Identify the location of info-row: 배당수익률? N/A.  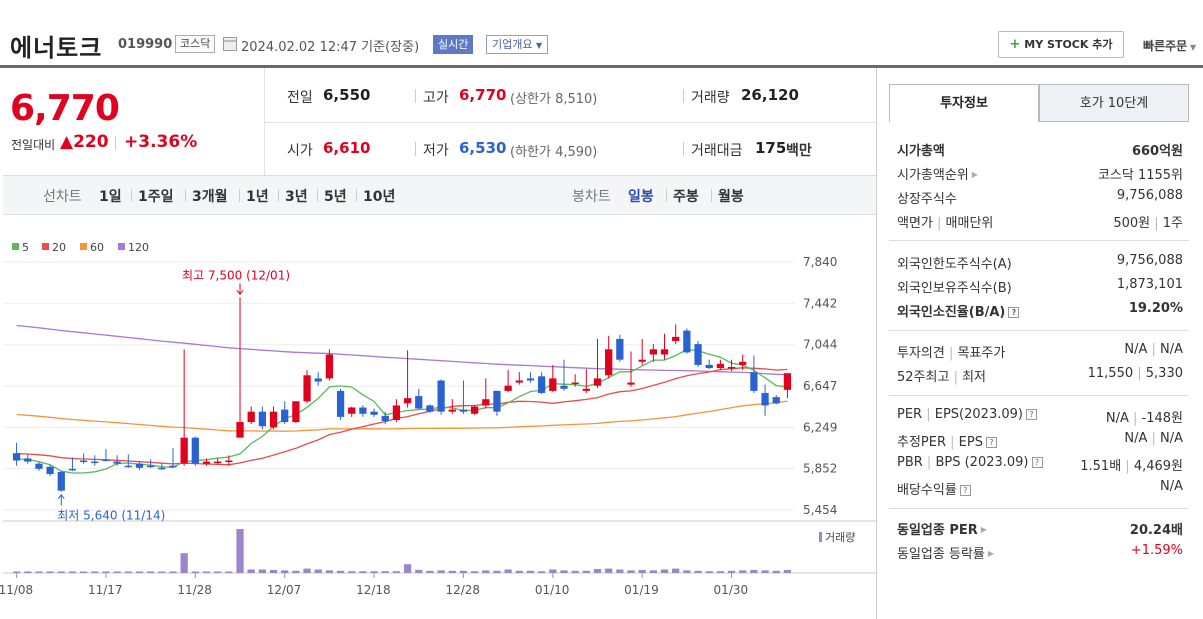
(1040, 489).